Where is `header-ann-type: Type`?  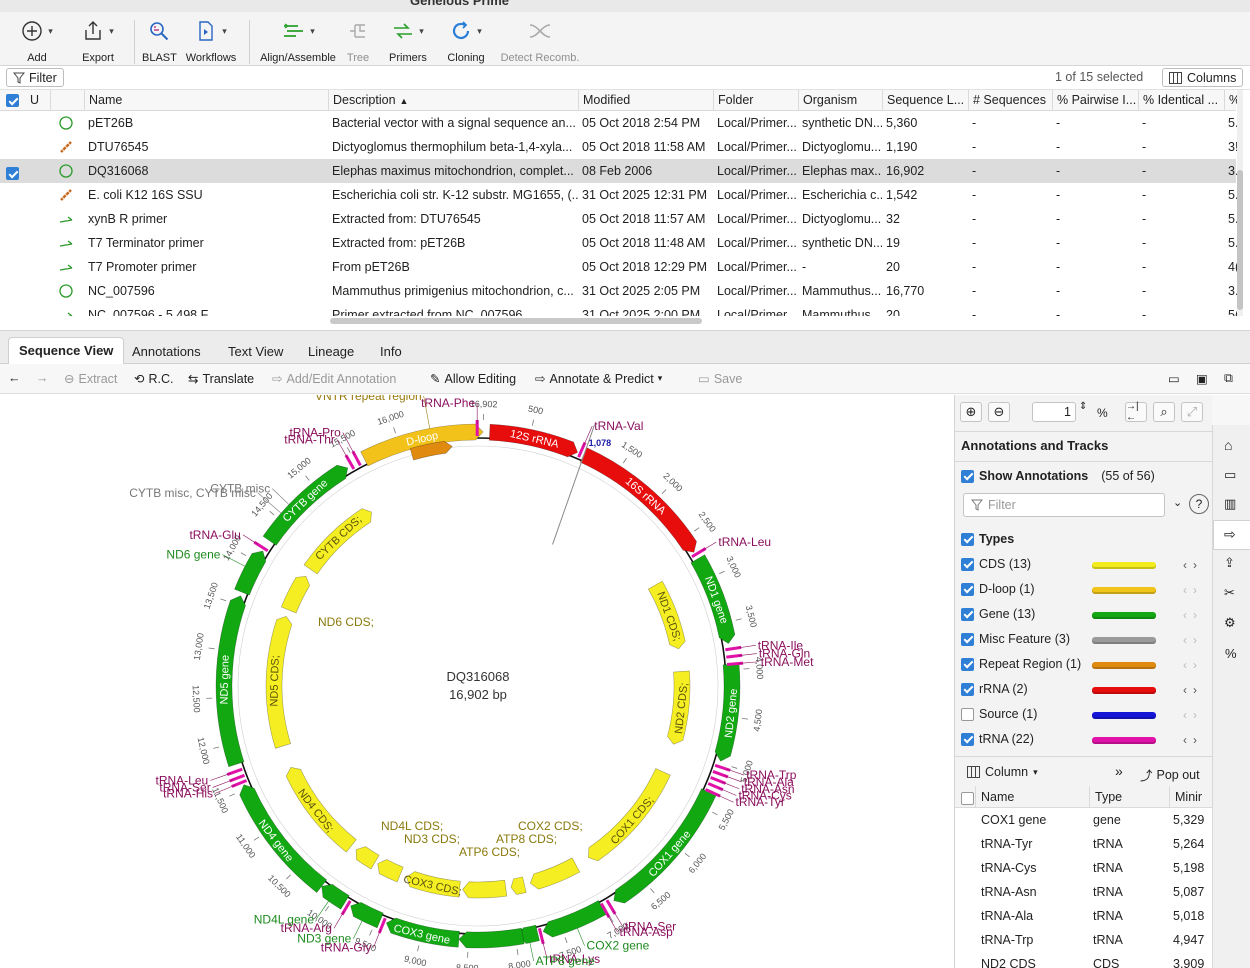 header-ann-type: Type is located at coordinates (1129, 797).